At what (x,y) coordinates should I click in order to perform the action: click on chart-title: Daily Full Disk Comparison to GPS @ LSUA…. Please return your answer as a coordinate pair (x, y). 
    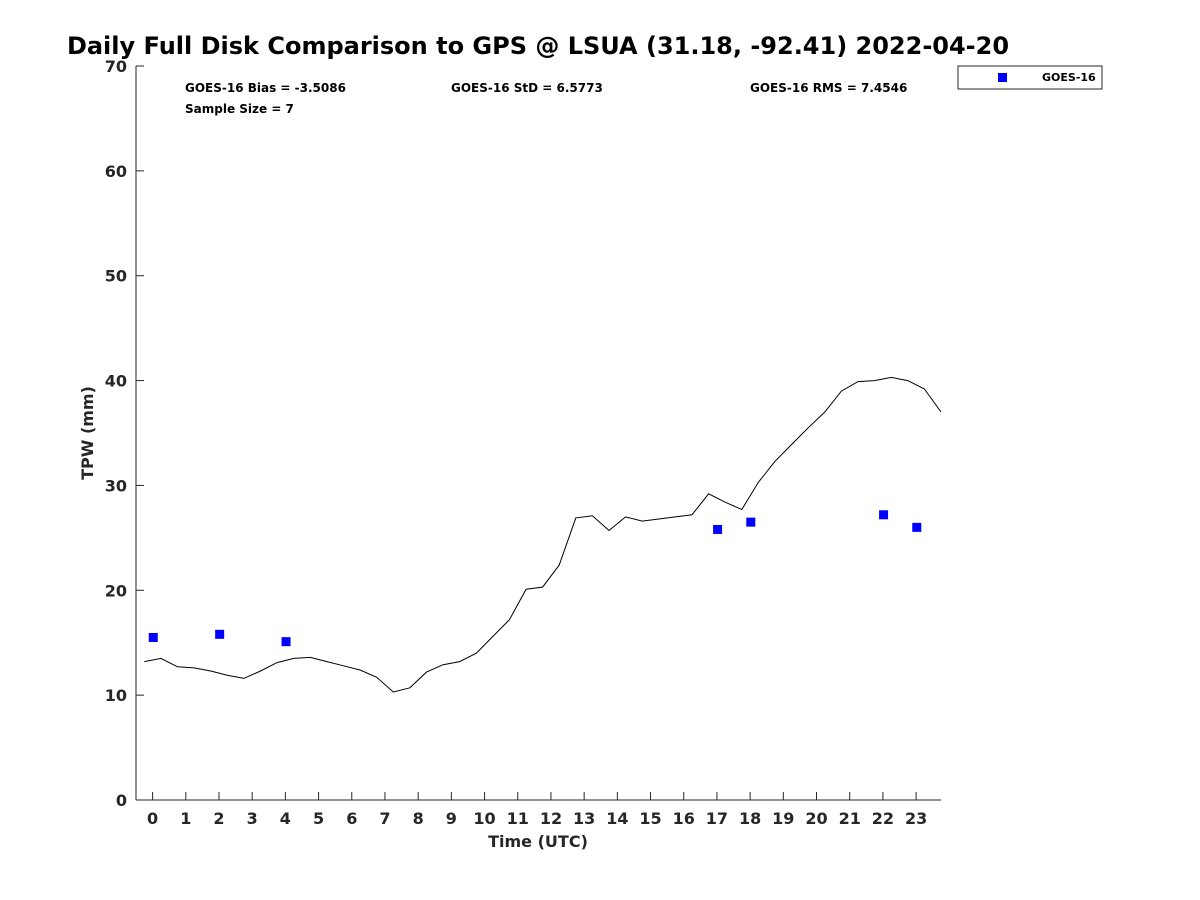
    Looking at the image, I should click on (538, 46).